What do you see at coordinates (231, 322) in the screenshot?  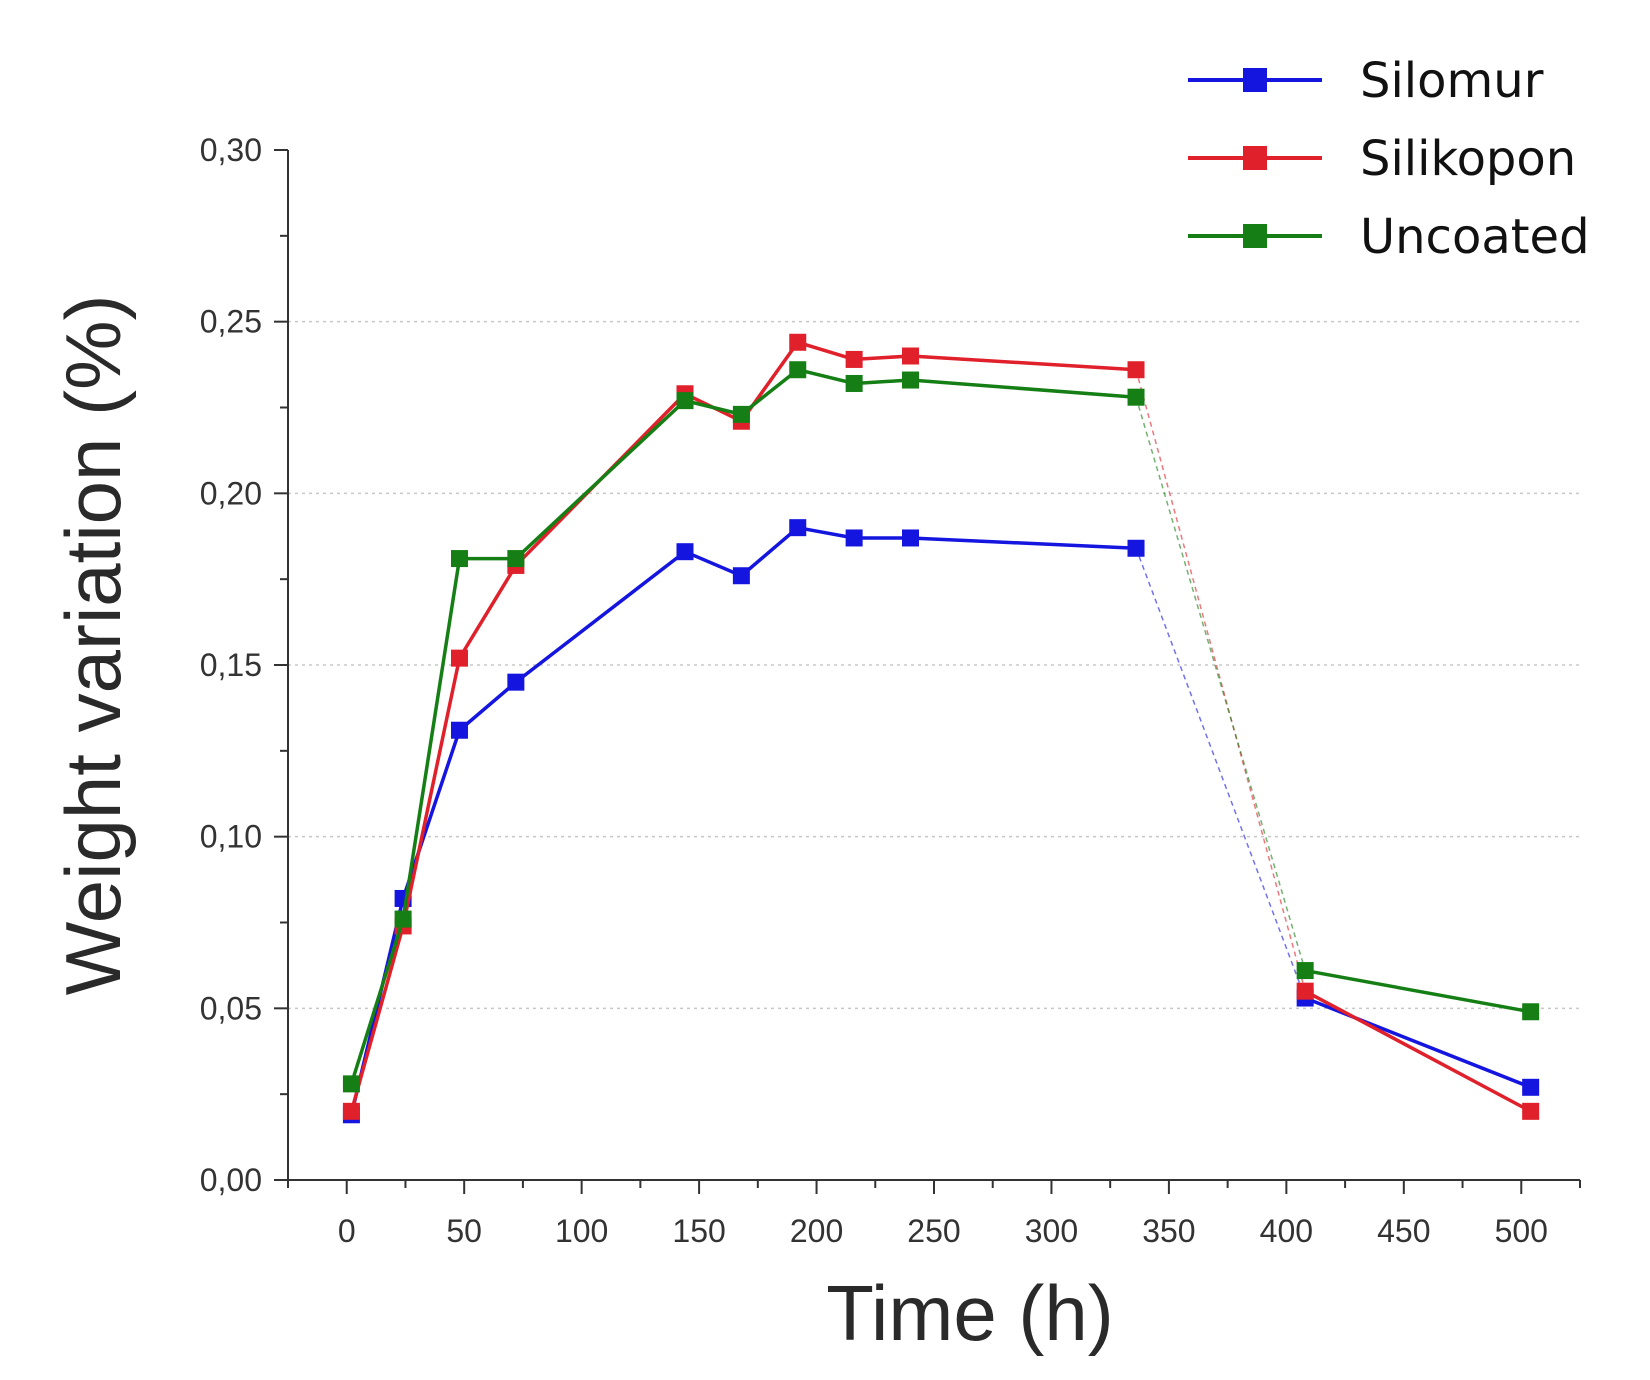 I see `y-tick-label: 0,25` at bounding box center [231, 322].